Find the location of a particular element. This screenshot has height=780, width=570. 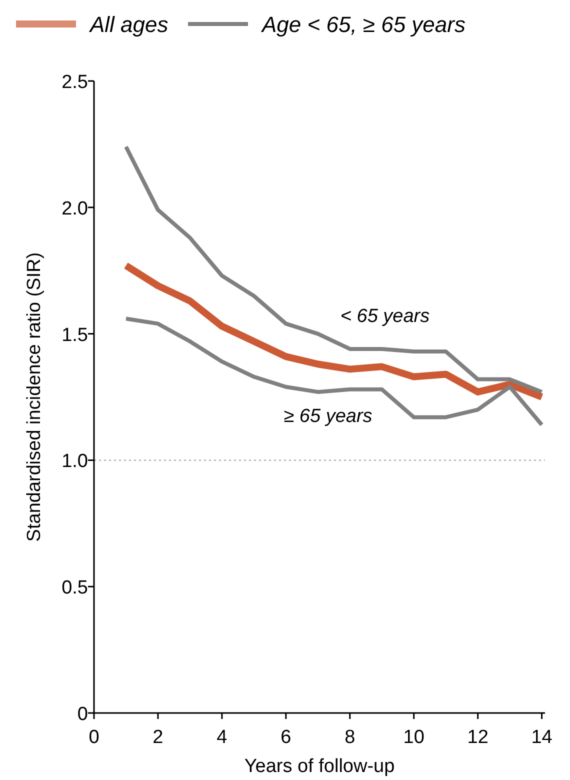

y-tick-label: 0 is located at coordinates (82, 714).